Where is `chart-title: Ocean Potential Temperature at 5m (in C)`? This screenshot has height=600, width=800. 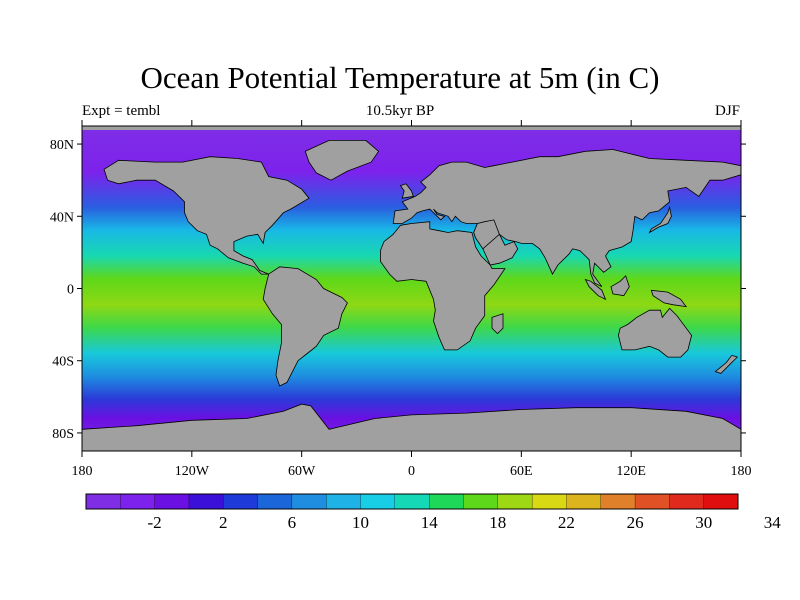 chart-title: Ocean Potential Temperature at 5m (in C) is located at coordinates (400, 77).